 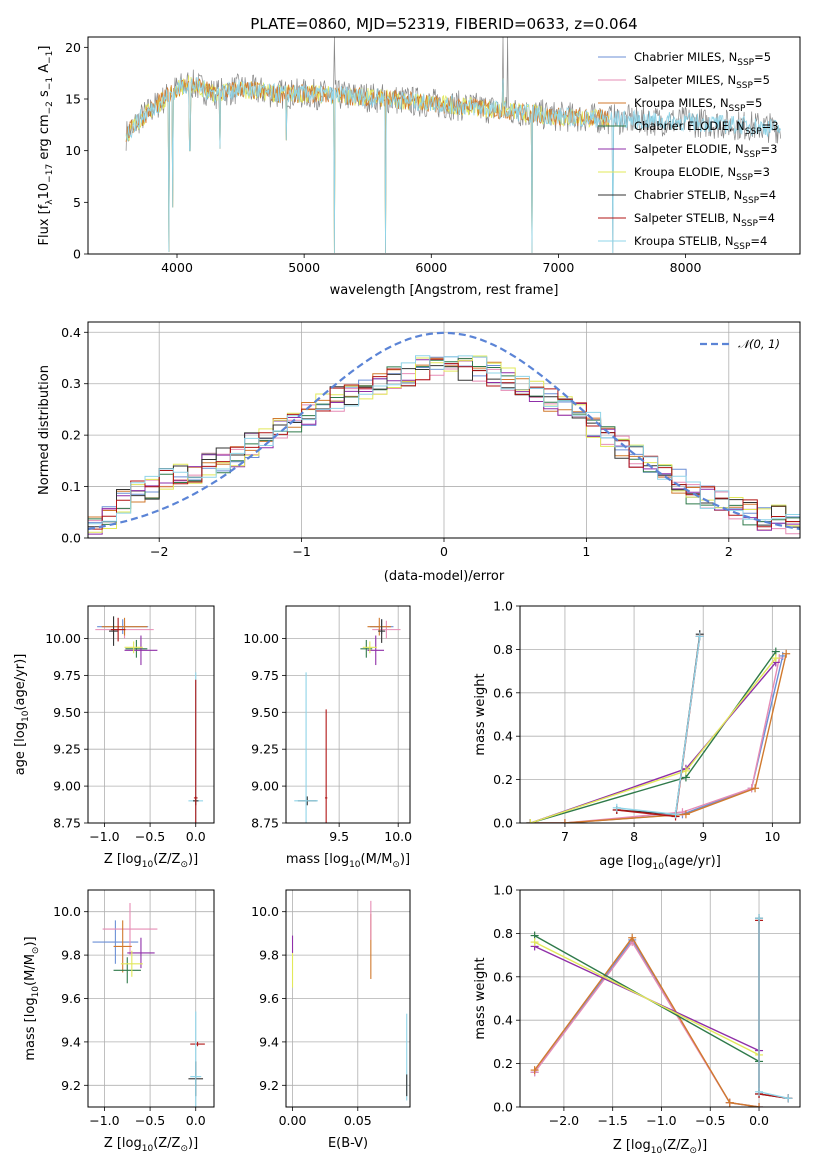 I want to click on y-tick-label: 9.4, so click(x=71, y=1041).